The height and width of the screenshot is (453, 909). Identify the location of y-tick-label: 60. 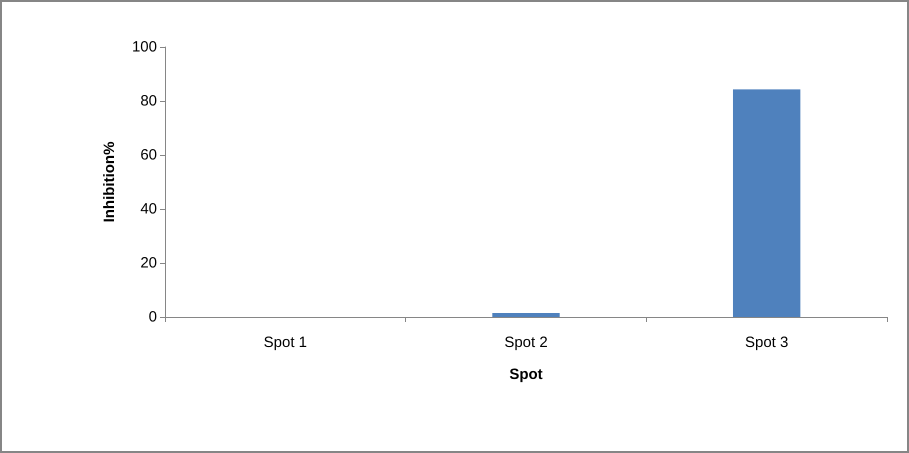
(148, 155).